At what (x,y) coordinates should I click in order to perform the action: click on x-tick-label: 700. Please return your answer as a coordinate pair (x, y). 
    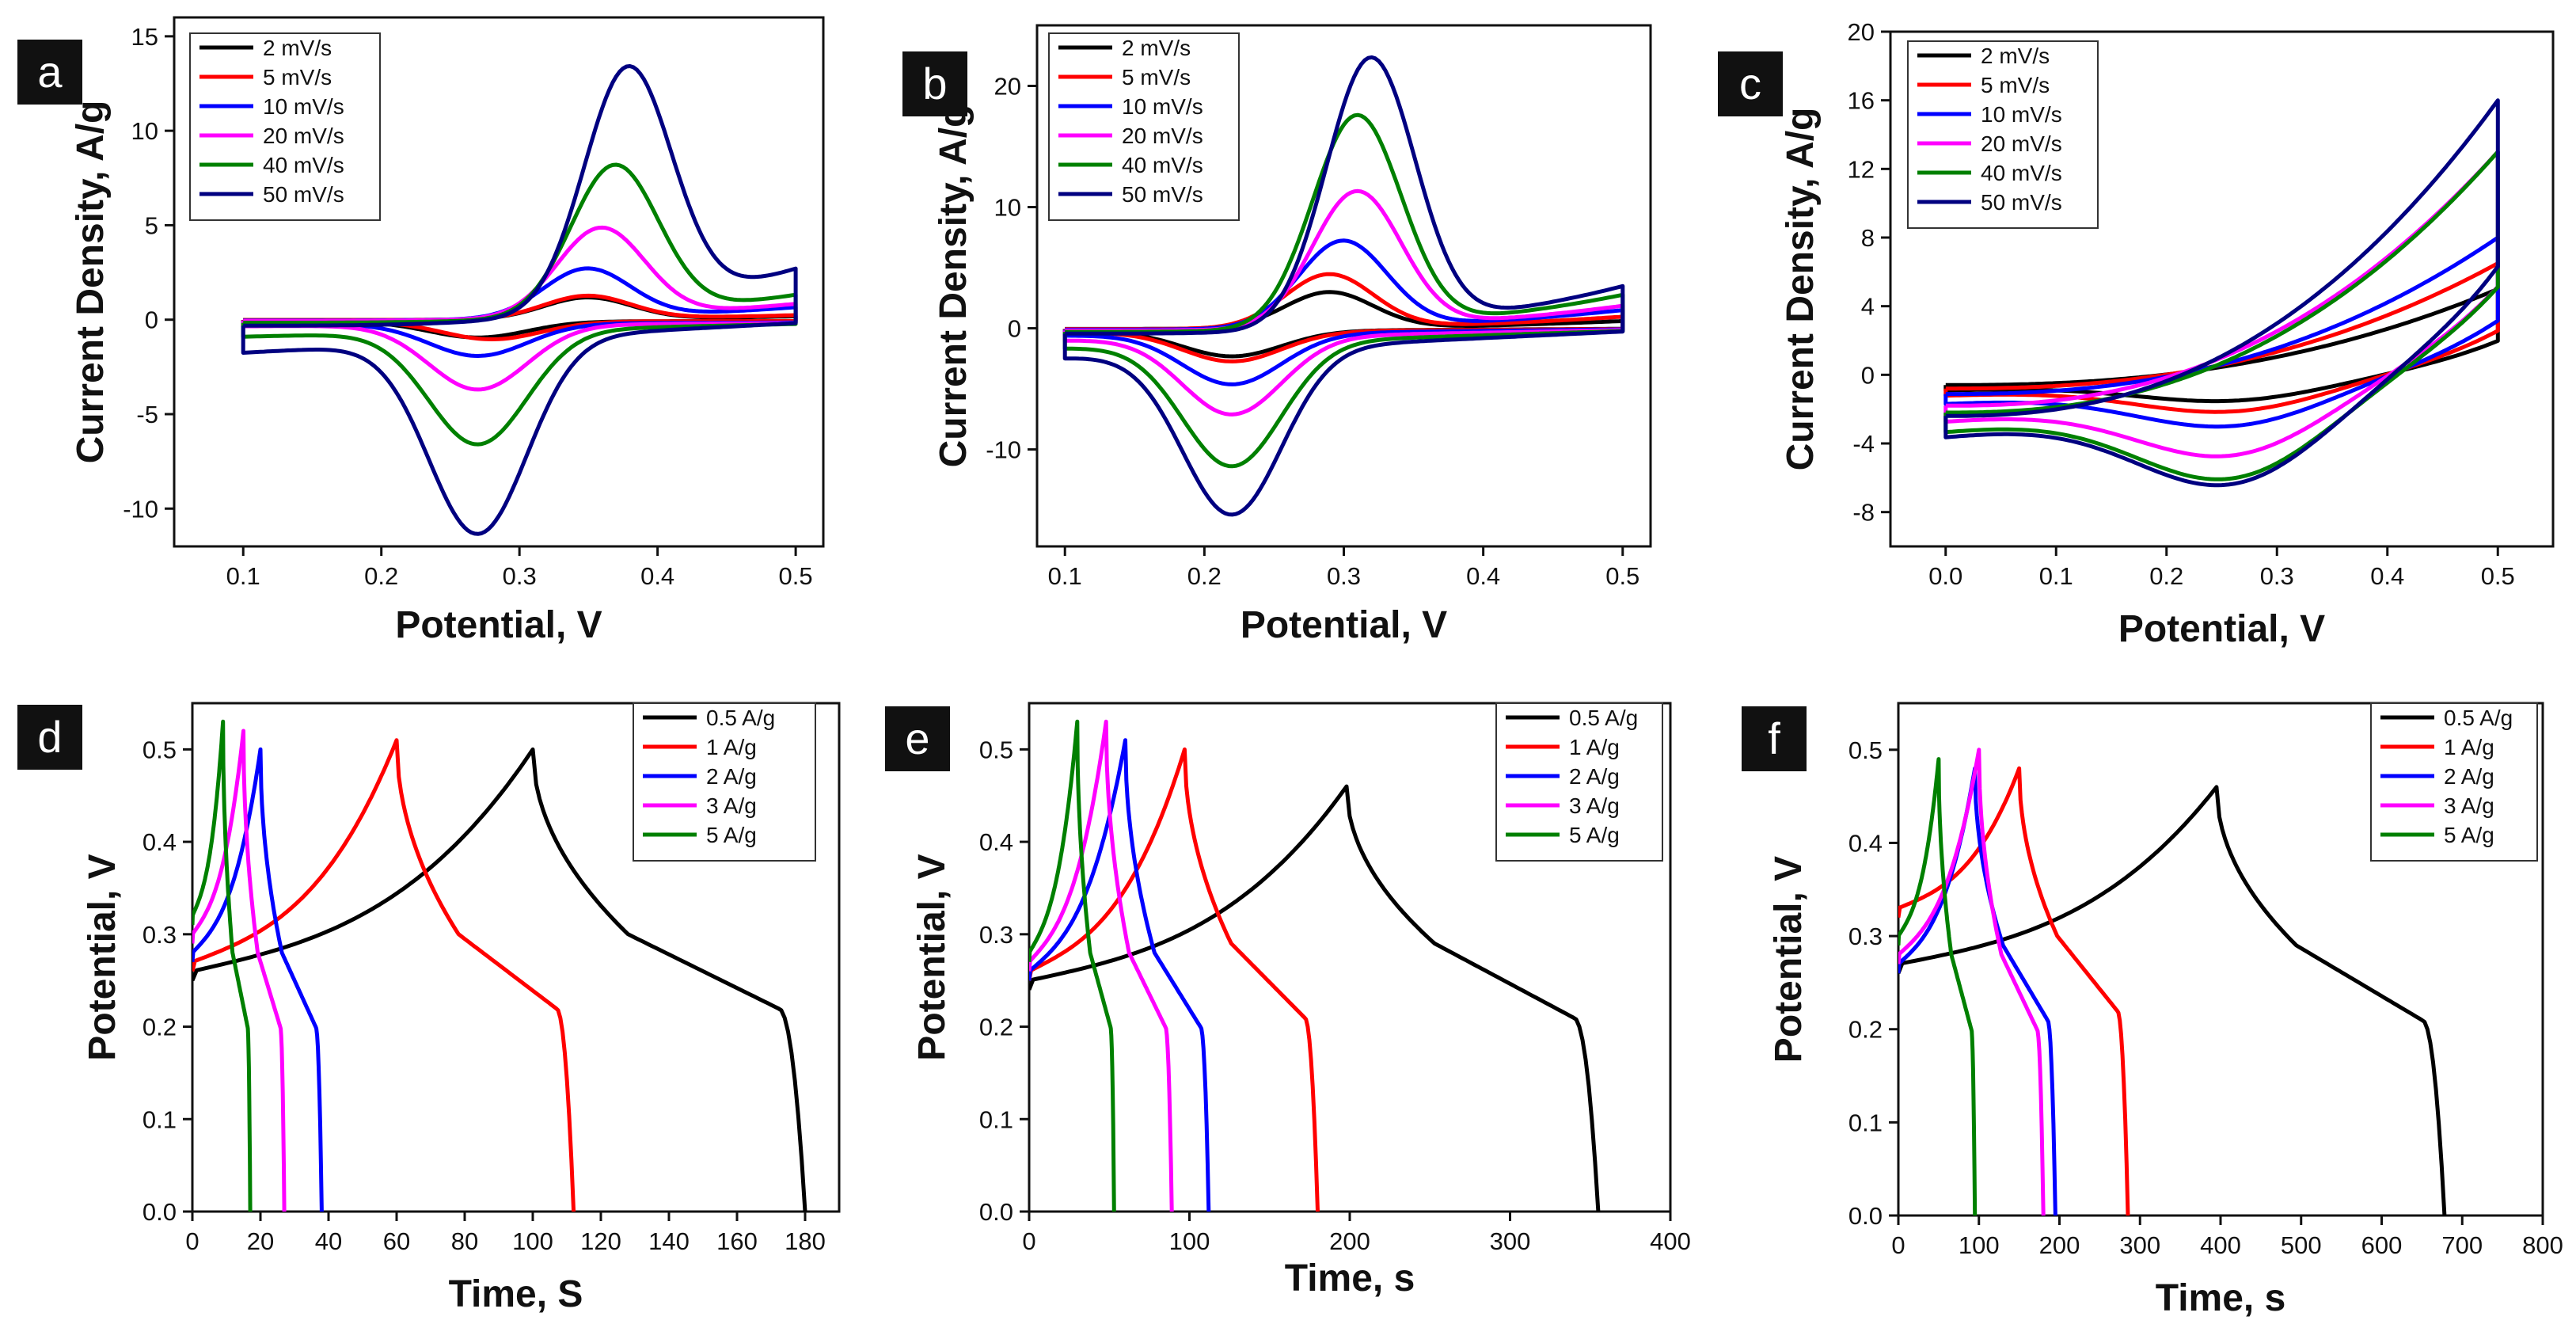
    Looking at the image, I should click on (2462, 1245).